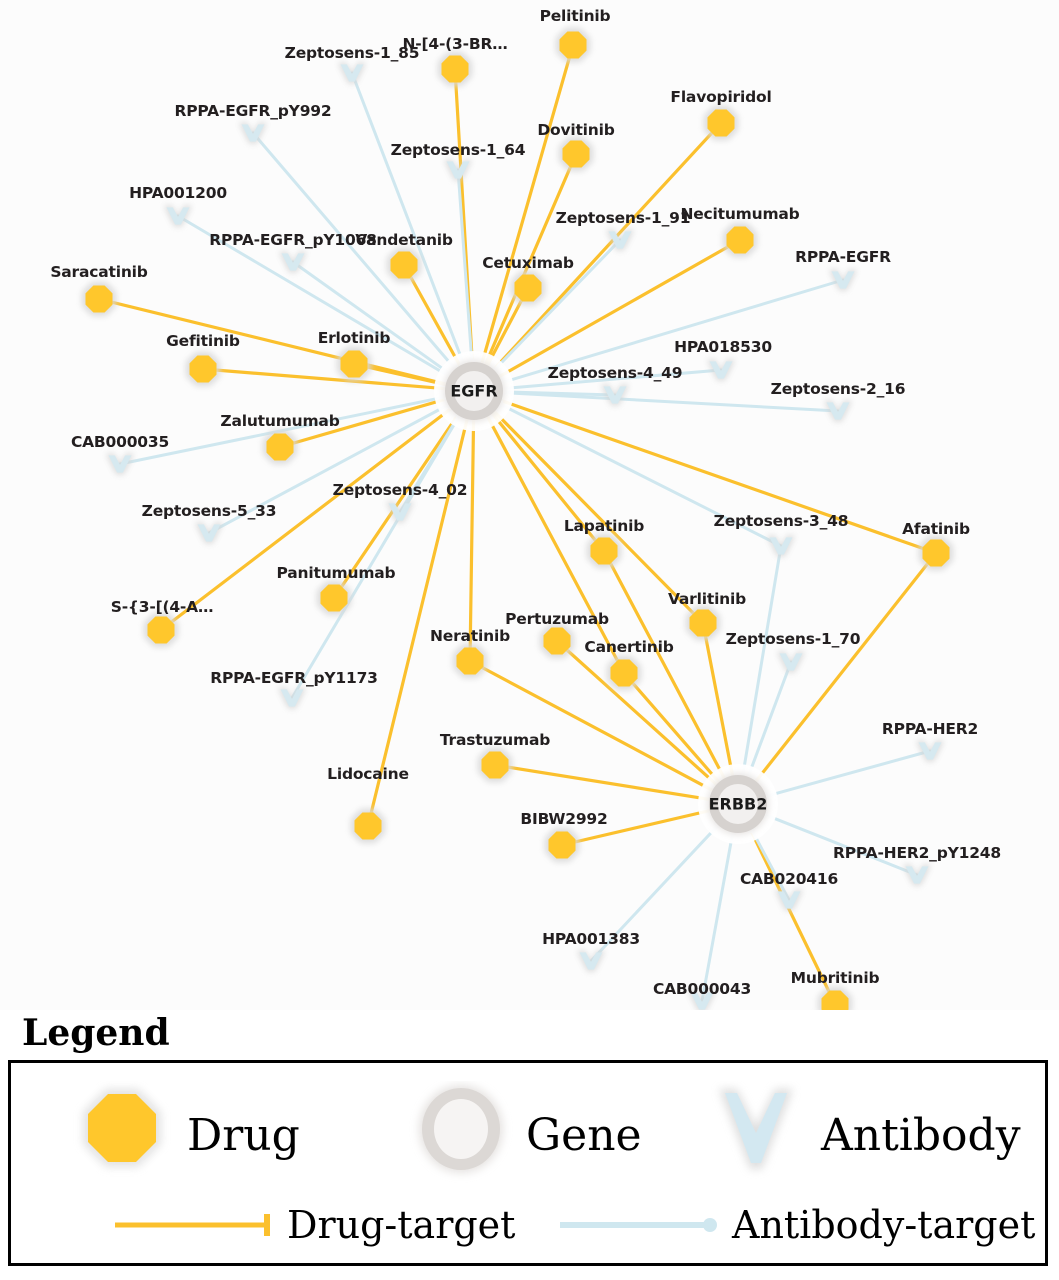  I want to click on drug-label-15: Lapatinib, so click(604, 526).